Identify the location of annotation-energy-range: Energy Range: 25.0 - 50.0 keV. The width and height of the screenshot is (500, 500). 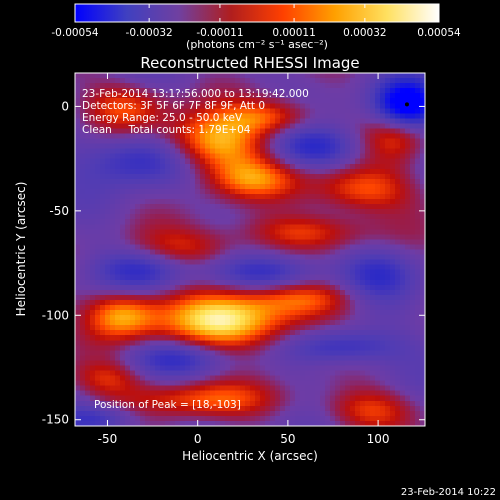
(162, 118).